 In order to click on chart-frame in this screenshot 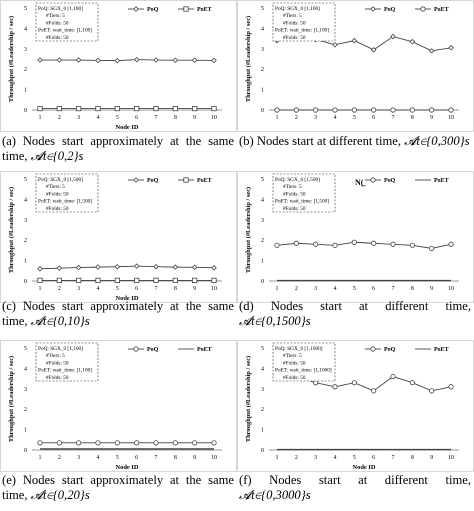, I will do `click(118, 66)`.